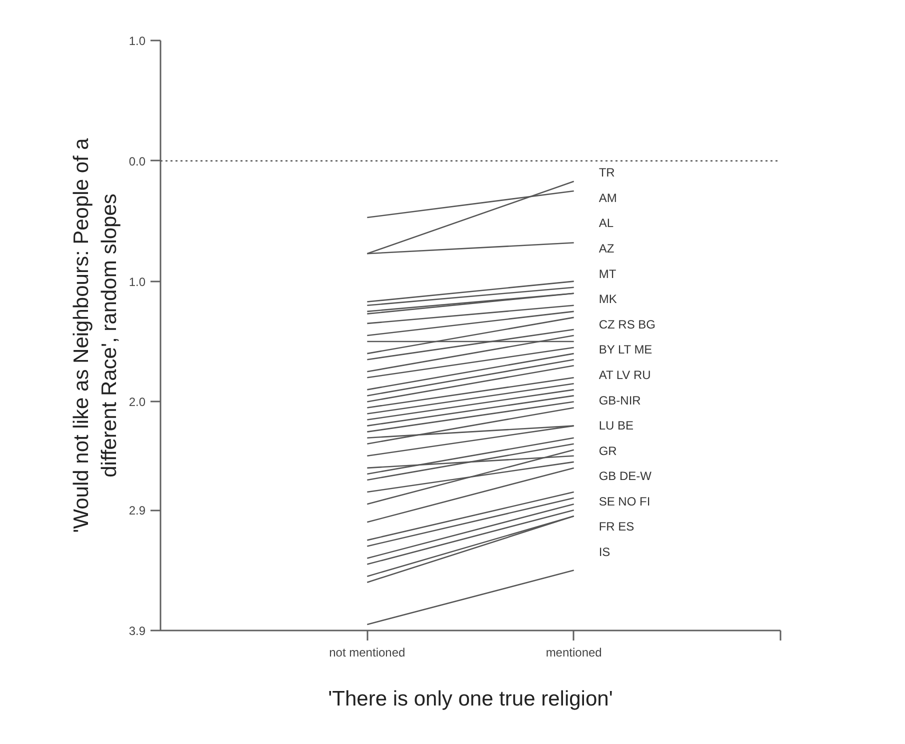 This screenshot has width=905, height=744. Describe the element at coordinates (608, 451) in the screenshot. I see `annotation: GR` at that location.